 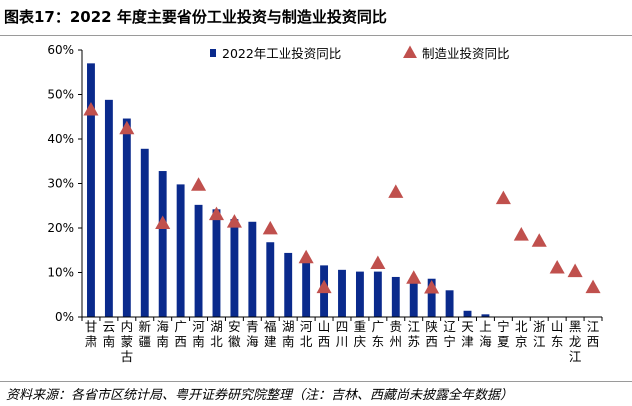 What do you see at coordinates (127, 356) in the screenshot?
I see `x-category-char: 古` at bounding box center [127, 356].